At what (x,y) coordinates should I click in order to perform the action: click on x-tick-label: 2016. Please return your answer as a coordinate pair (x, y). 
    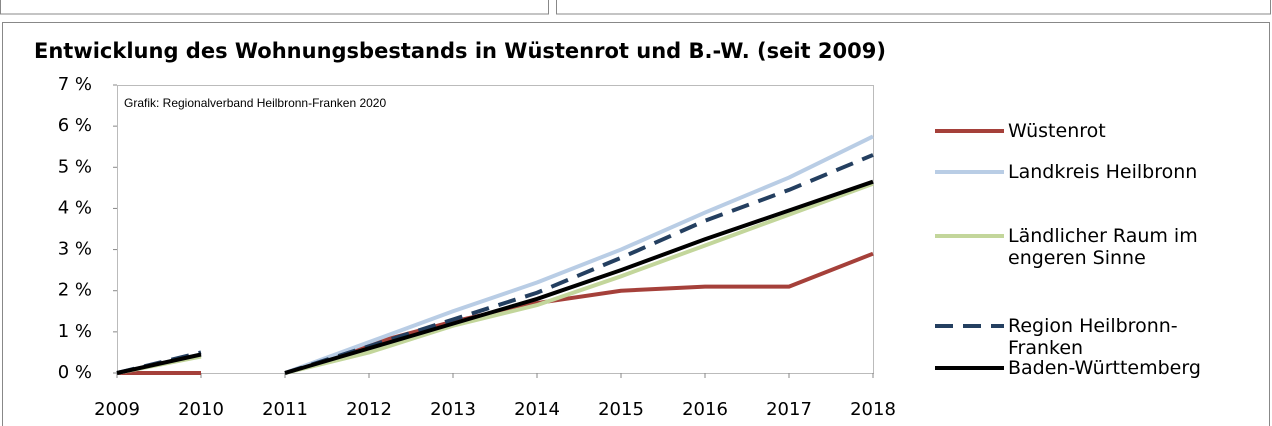
    Looking at the image, I should click on (705, 409).